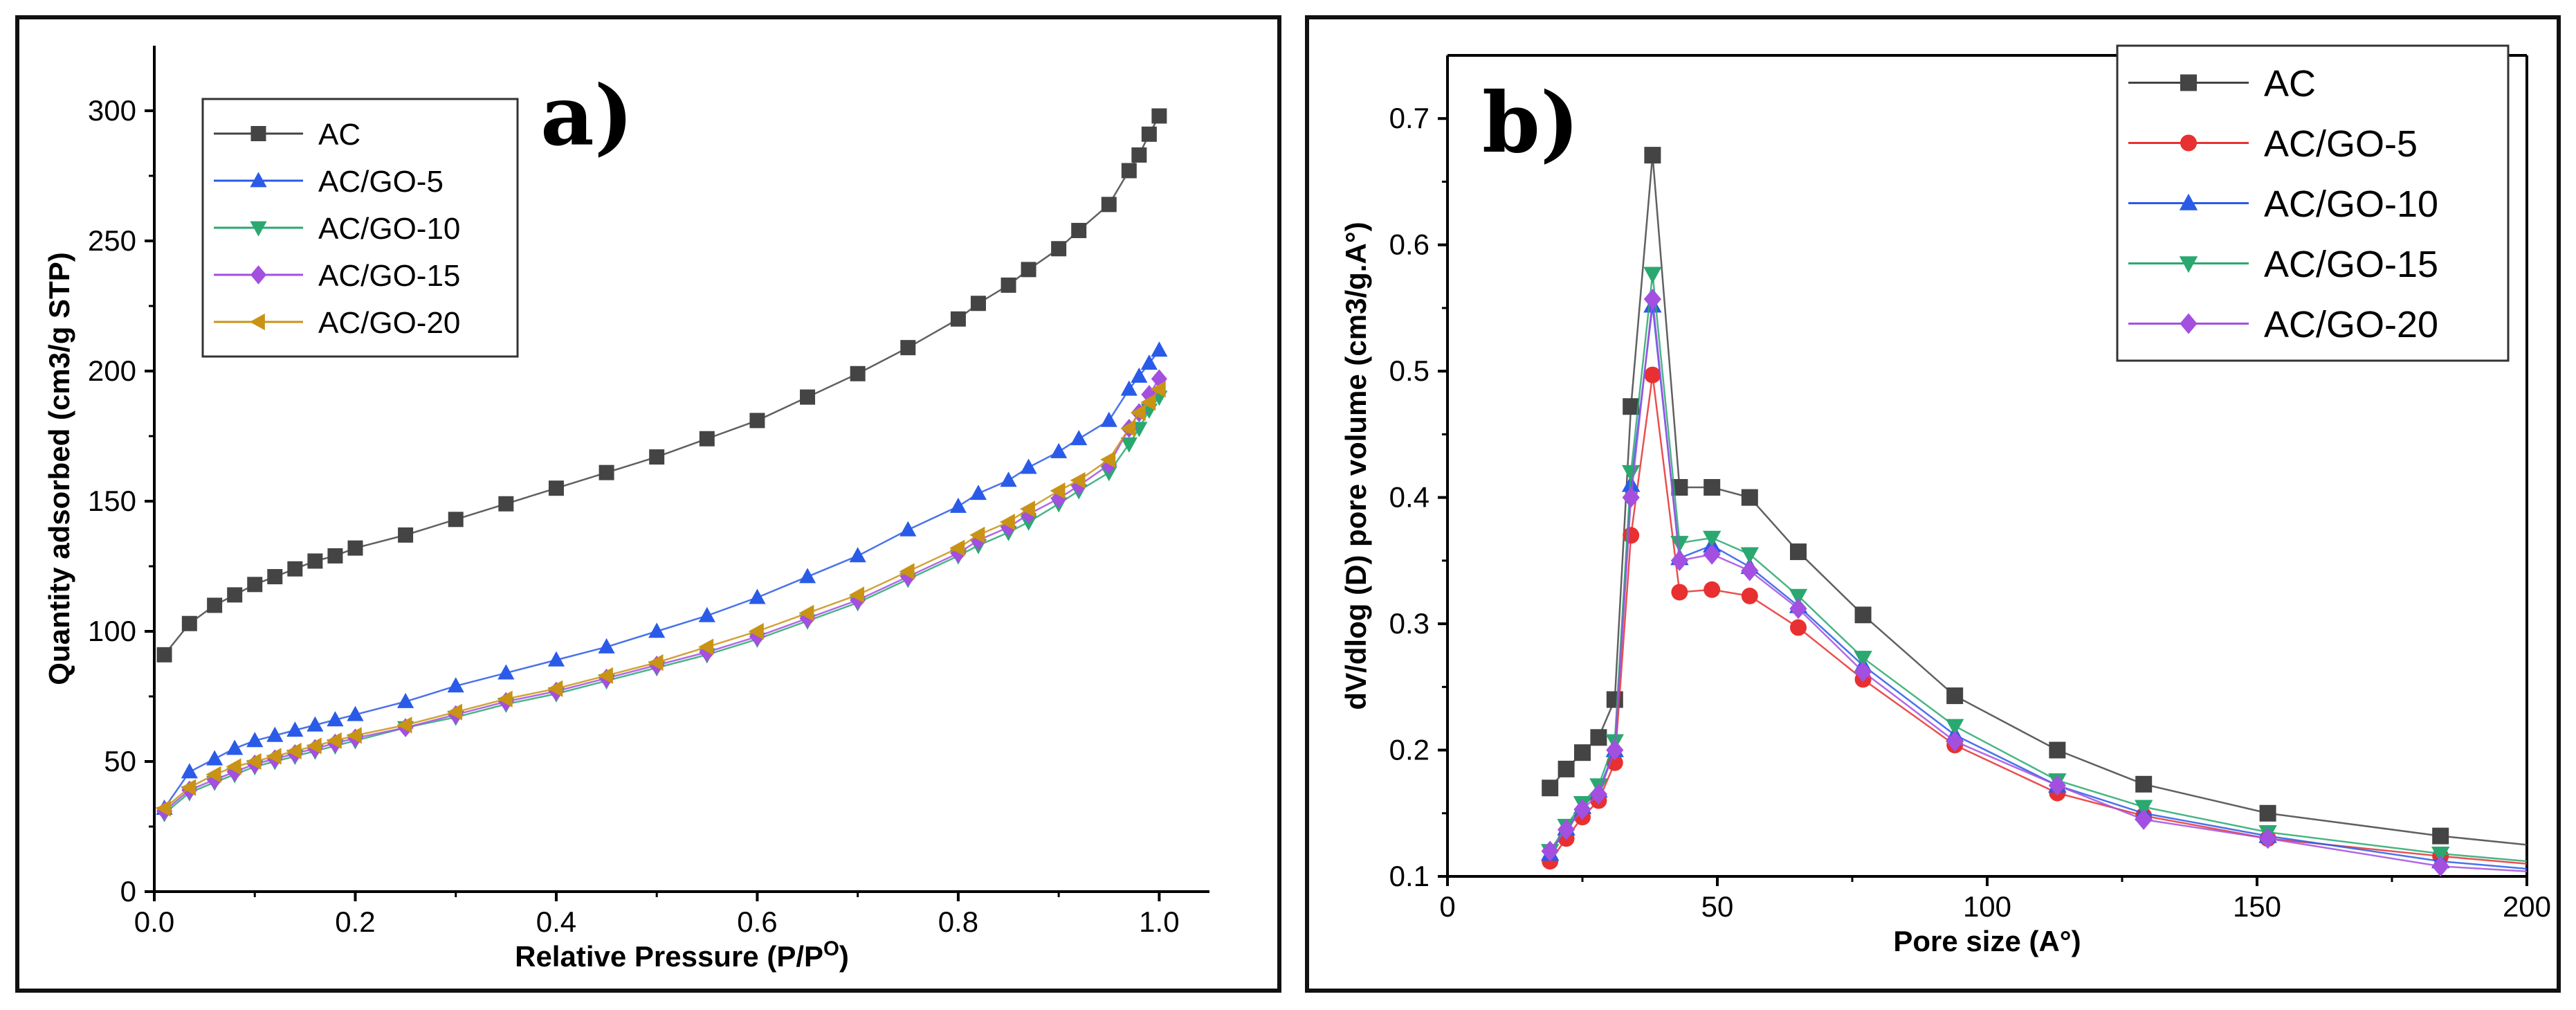 The image size is (2576, 1010). Describe the element at coordinates (1409, 118) in the screenshot. I see `y-tick-label: 0.7` at that location.